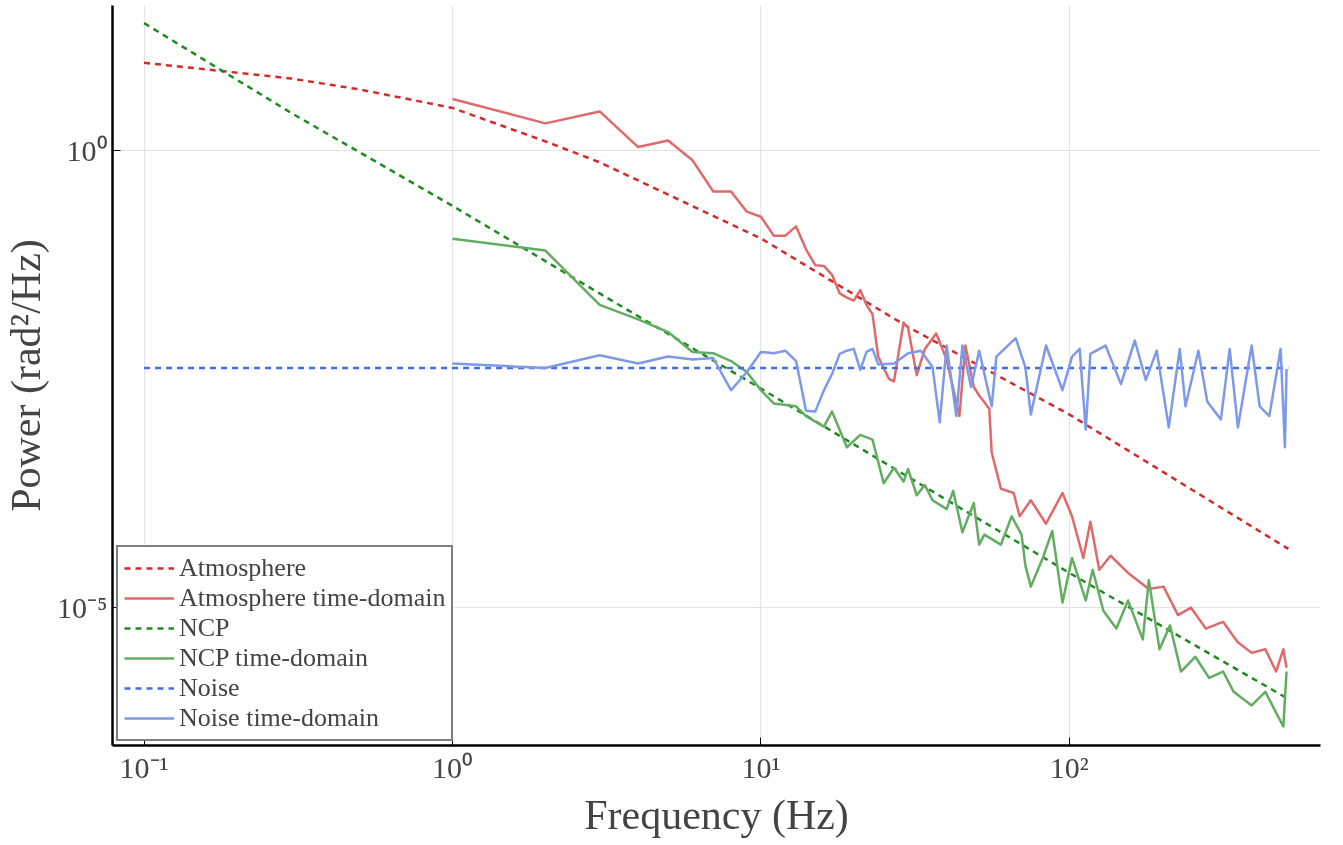 The height and width of the screenshot is (845, 1343). Describe the element at coordinates (144, 767) in the screenshot. I see `x-tick-label: 10⁻¹` at that location.